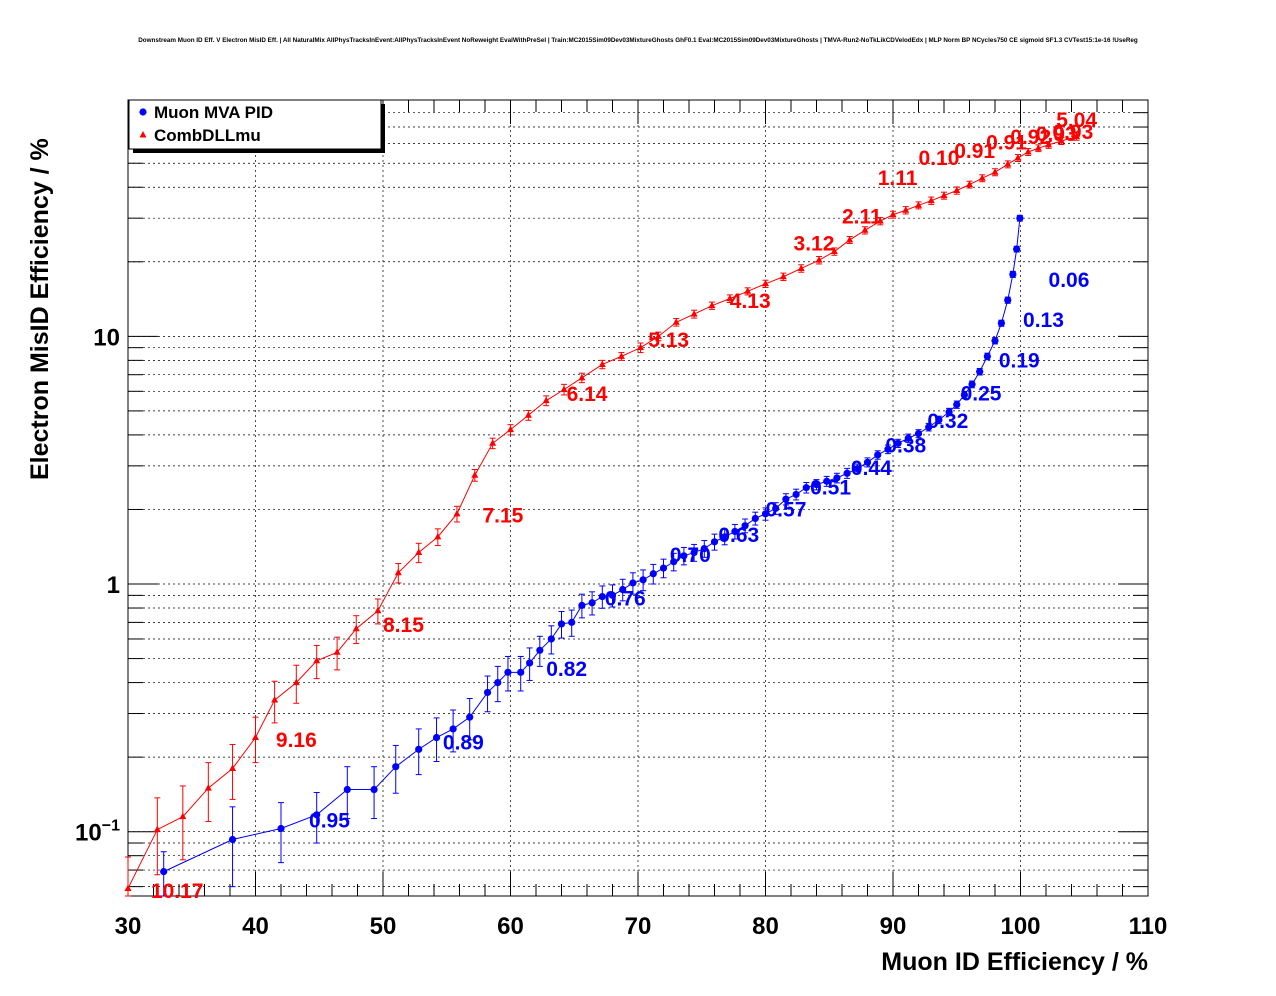  What do you see at coordinates (40, 309) in the screenshot?
I see `y-axis-label: Electron MisID Efficiency / %` at bounding box center [40, 309].